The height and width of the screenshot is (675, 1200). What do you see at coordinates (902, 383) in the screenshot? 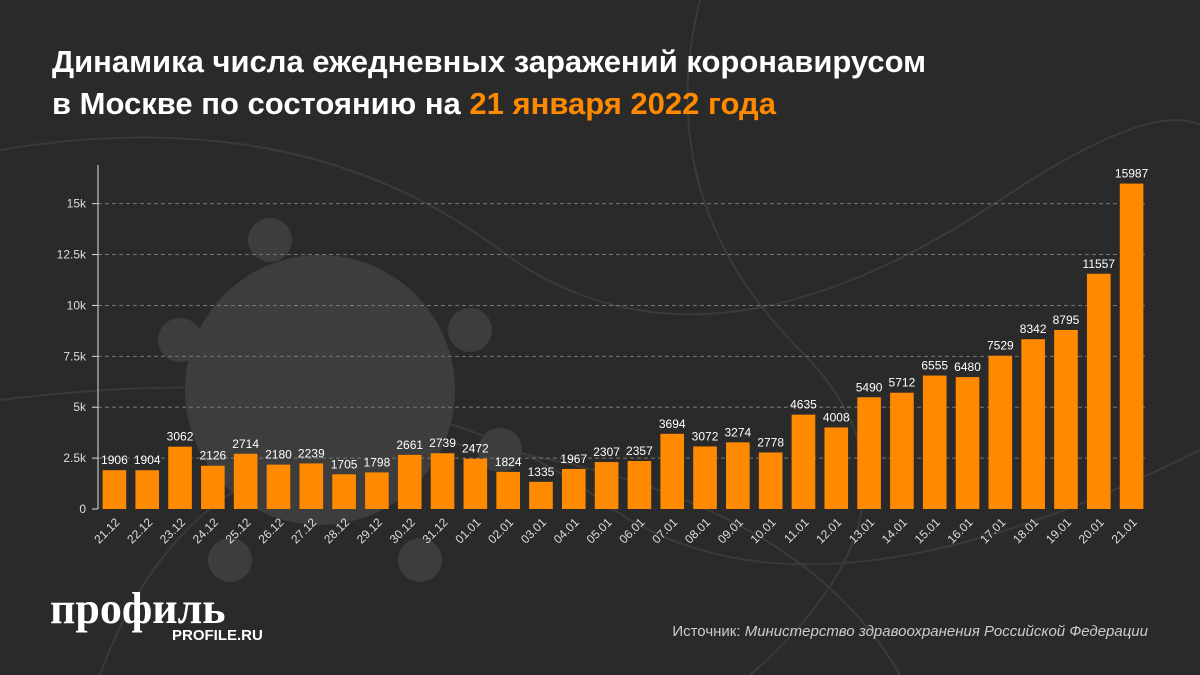
I see `value-label: 5712` at bounding box center [902, 383].